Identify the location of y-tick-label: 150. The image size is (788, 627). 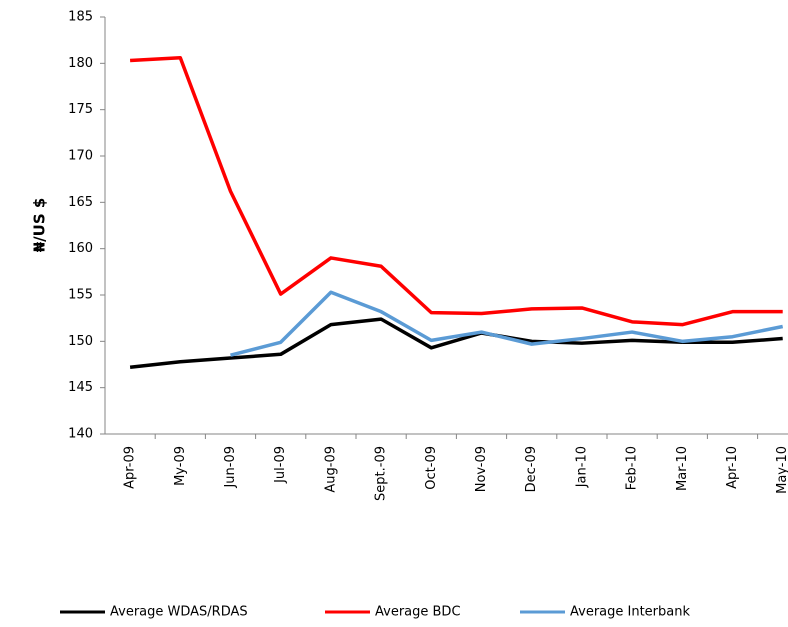
(80, 341).